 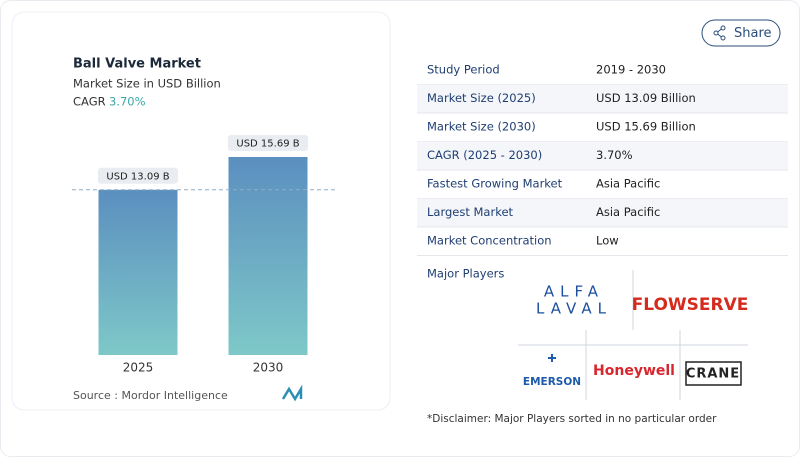 I want to click on row-label: Study Period, so click(x=463, y=70).